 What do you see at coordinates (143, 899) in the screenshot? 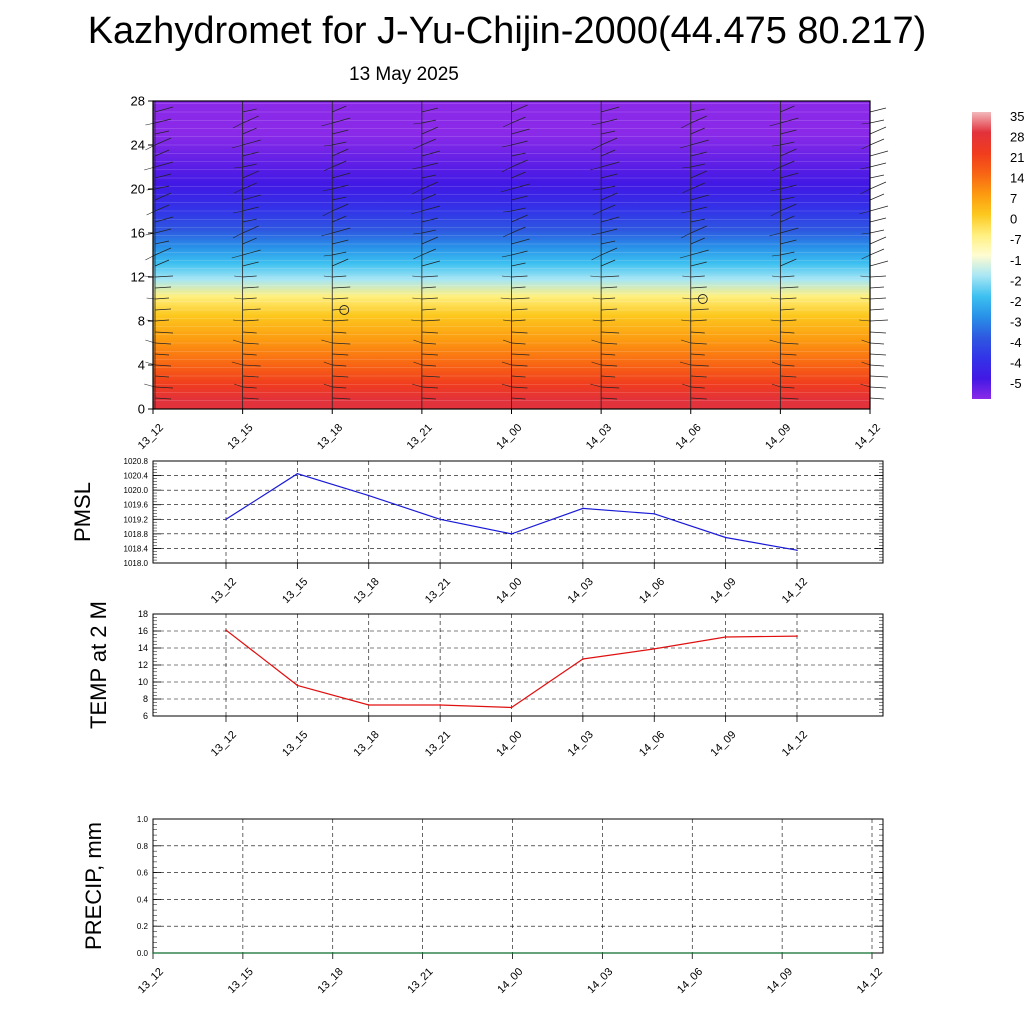
I see `y-tick-label: 0.4` at bounding box center [143, 899].